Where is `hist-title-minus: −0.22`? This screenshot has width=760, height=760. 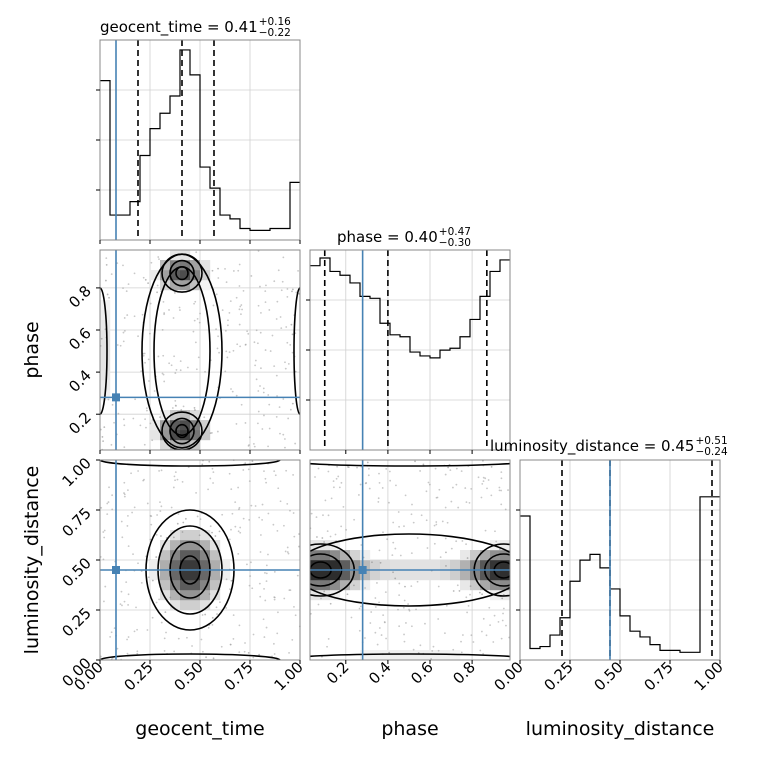
hist-title-minus: −0.22 is located at coordinates (275, 33).